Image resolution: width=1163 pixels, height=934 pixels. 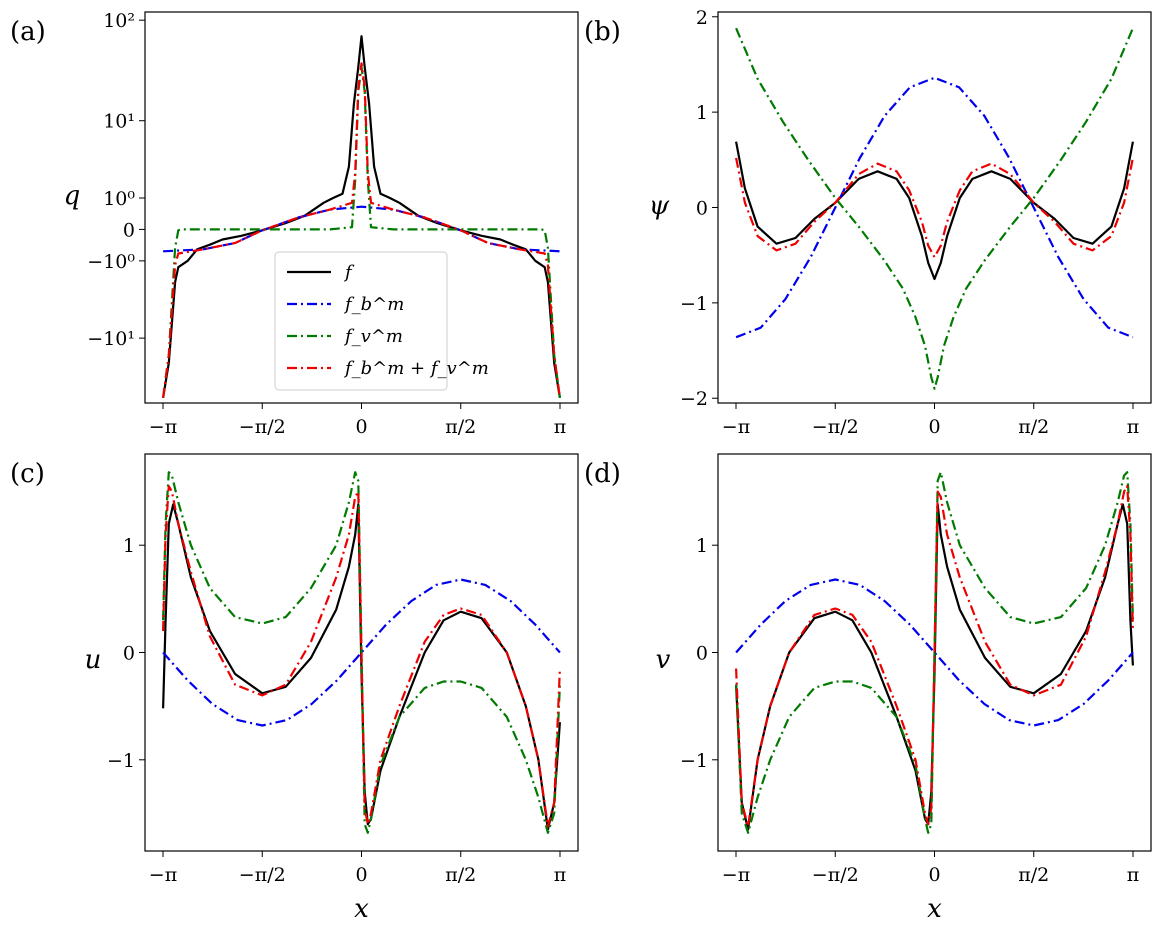 What do you see at coordinates (702, 18) in the screenshot?
I see `y-tick-label: 2` at bounding box center [702, 18].